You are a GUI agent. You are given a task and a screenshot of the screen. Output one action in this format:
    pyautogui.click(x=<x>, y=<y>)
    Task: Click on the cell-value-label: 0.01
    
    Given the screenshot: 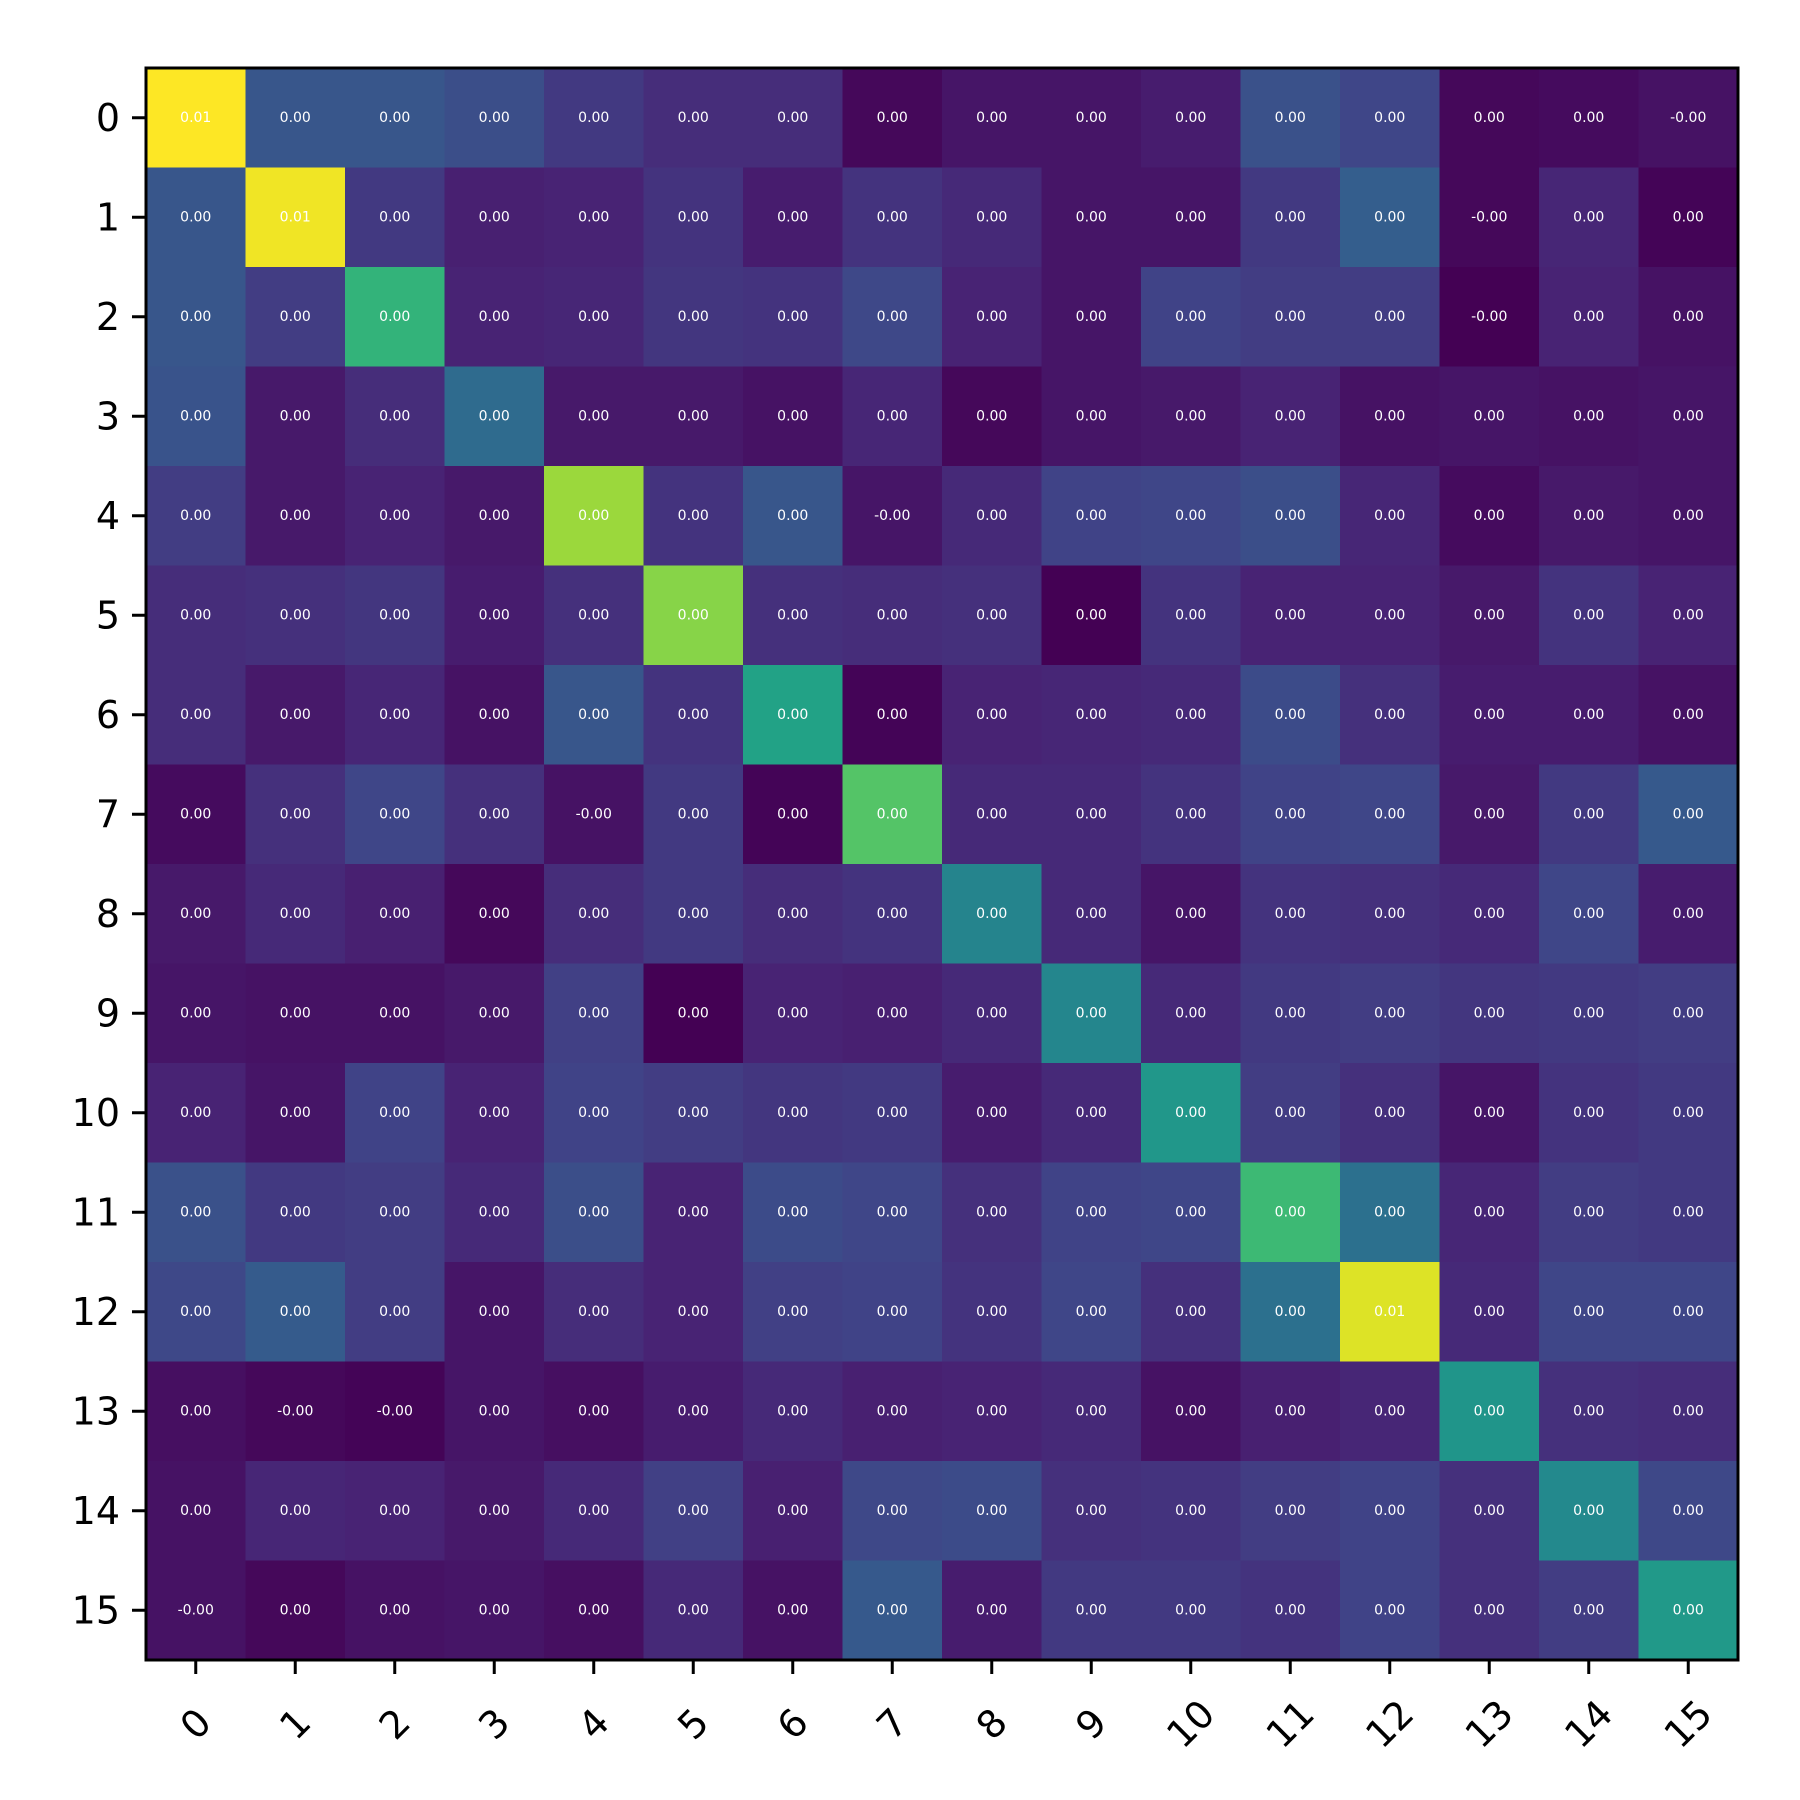 What is the action you would take?
    pyautogui.click(x=1389, y=1312)
    